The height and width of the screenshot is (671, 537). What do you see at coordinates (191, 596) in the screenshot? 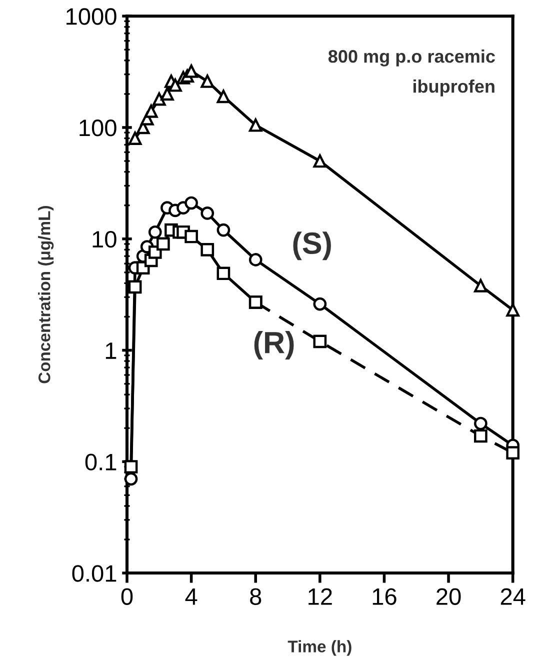
I see `x-tick-label: 4` at bounding box center [191, 596].